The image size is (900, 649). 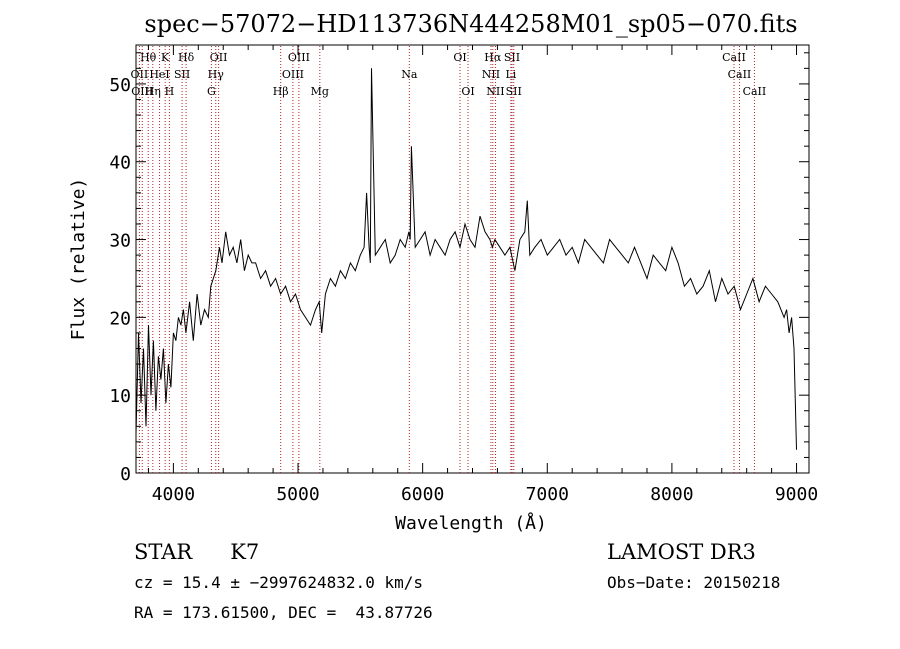 I want to click on line-label-lines_bot-8: SII, so click(x=514, y=91).